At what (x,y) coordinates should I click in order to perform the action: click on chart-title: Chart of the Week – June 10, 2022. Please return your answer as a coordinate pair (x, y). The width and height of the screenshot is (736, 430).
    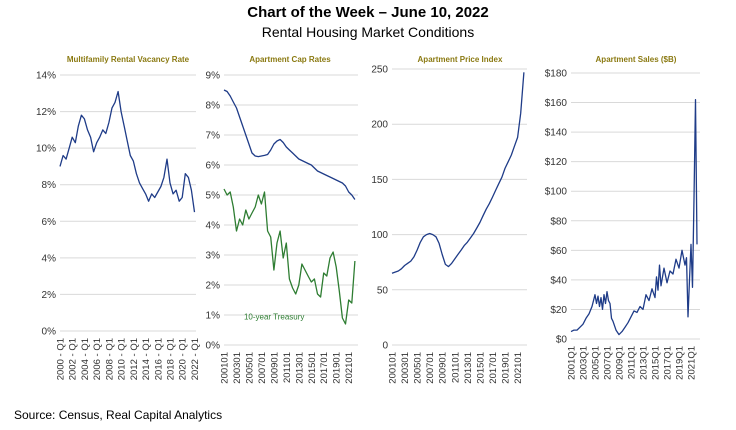
    Looking at the image, I should click on (368, 12).